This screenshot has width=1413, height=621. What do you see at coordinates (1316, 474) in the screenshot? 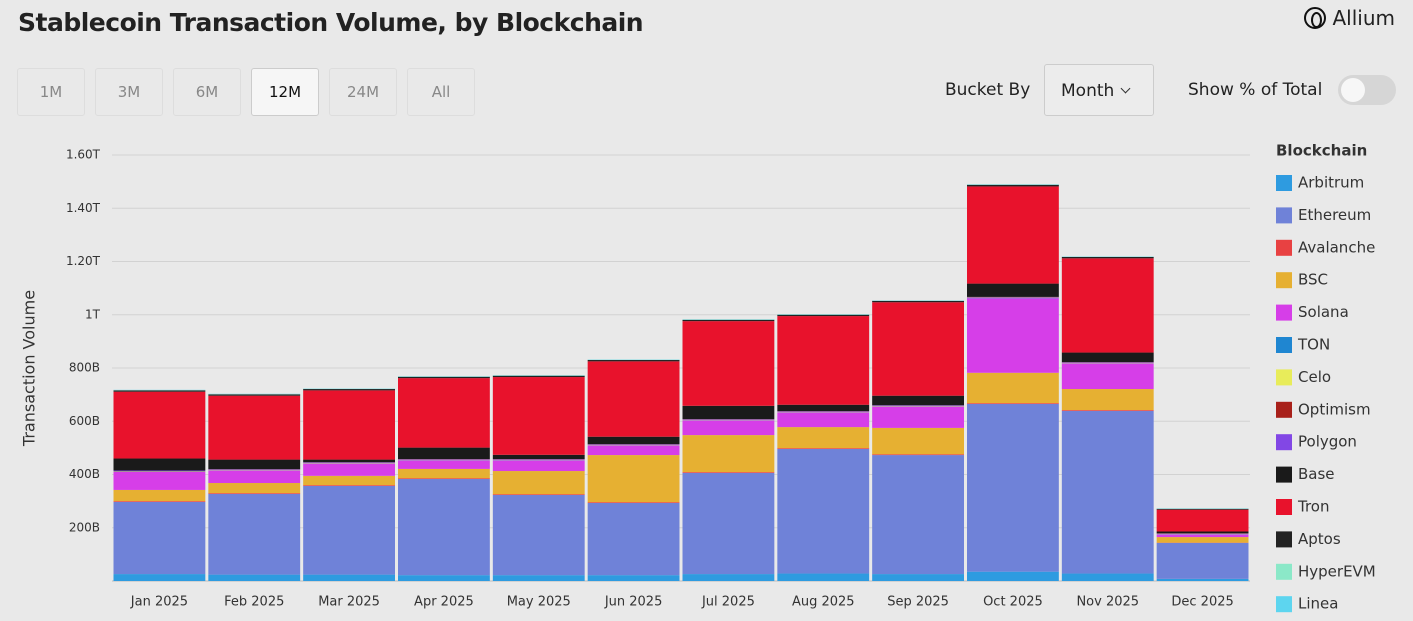
I see `legend-label: Base` at bounding box center [1316, 474].